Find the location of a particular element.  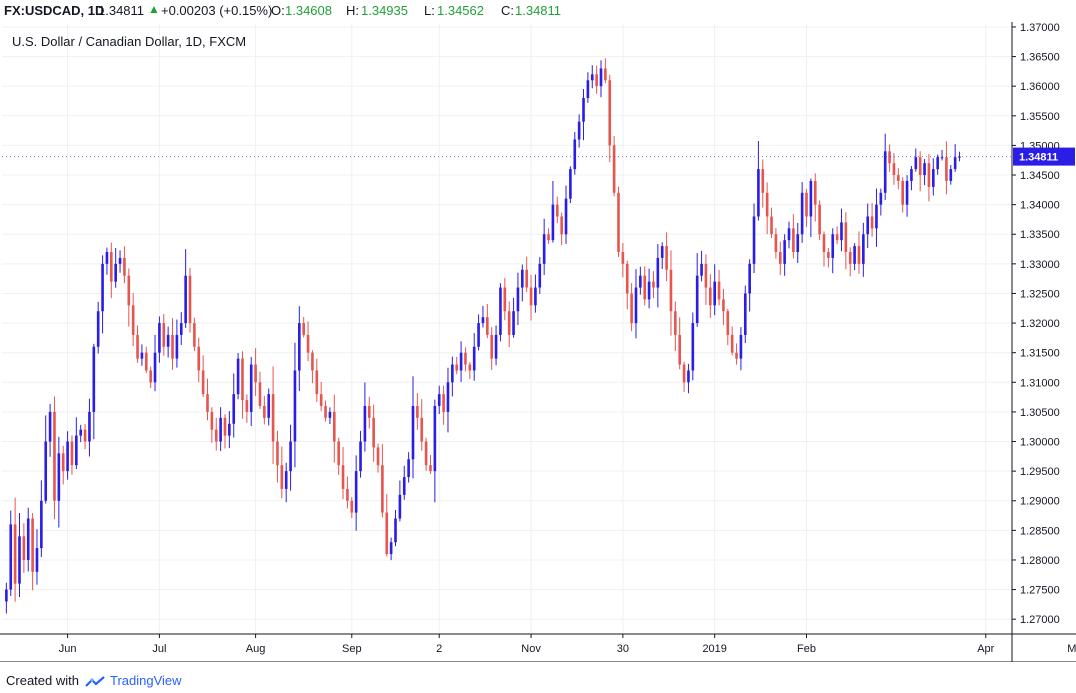

x-tick-label: 2019 is located at coordinates (714, 649).